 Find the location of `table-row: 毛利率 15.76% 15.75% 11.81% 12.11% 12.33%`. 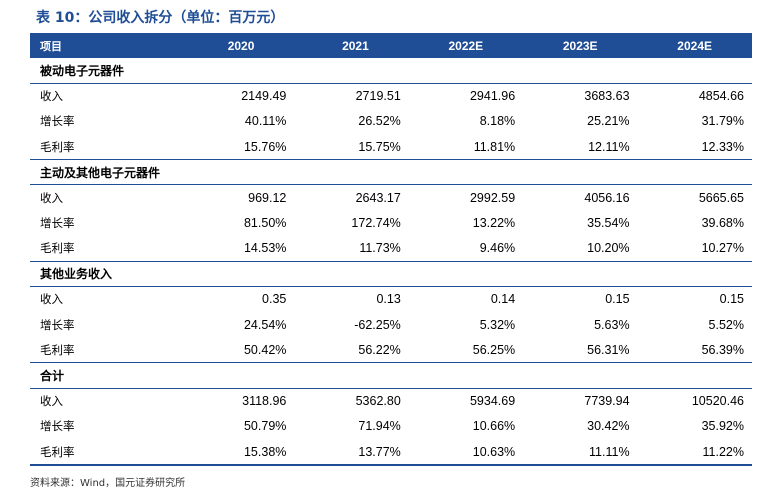

table-row: 毛利率 15.76% 15.75% 11.81% 12.11% 12.33% is located at coordinates (391, 146).